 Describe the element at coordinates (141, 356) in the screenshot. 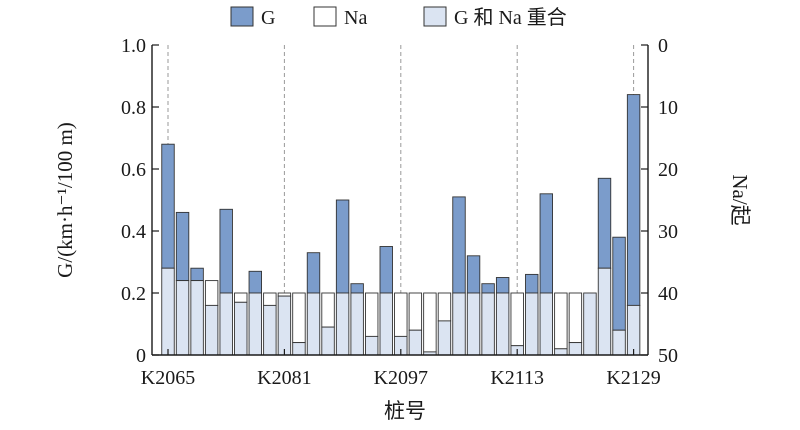

I see `y-left-tick-label: 0` at that location.